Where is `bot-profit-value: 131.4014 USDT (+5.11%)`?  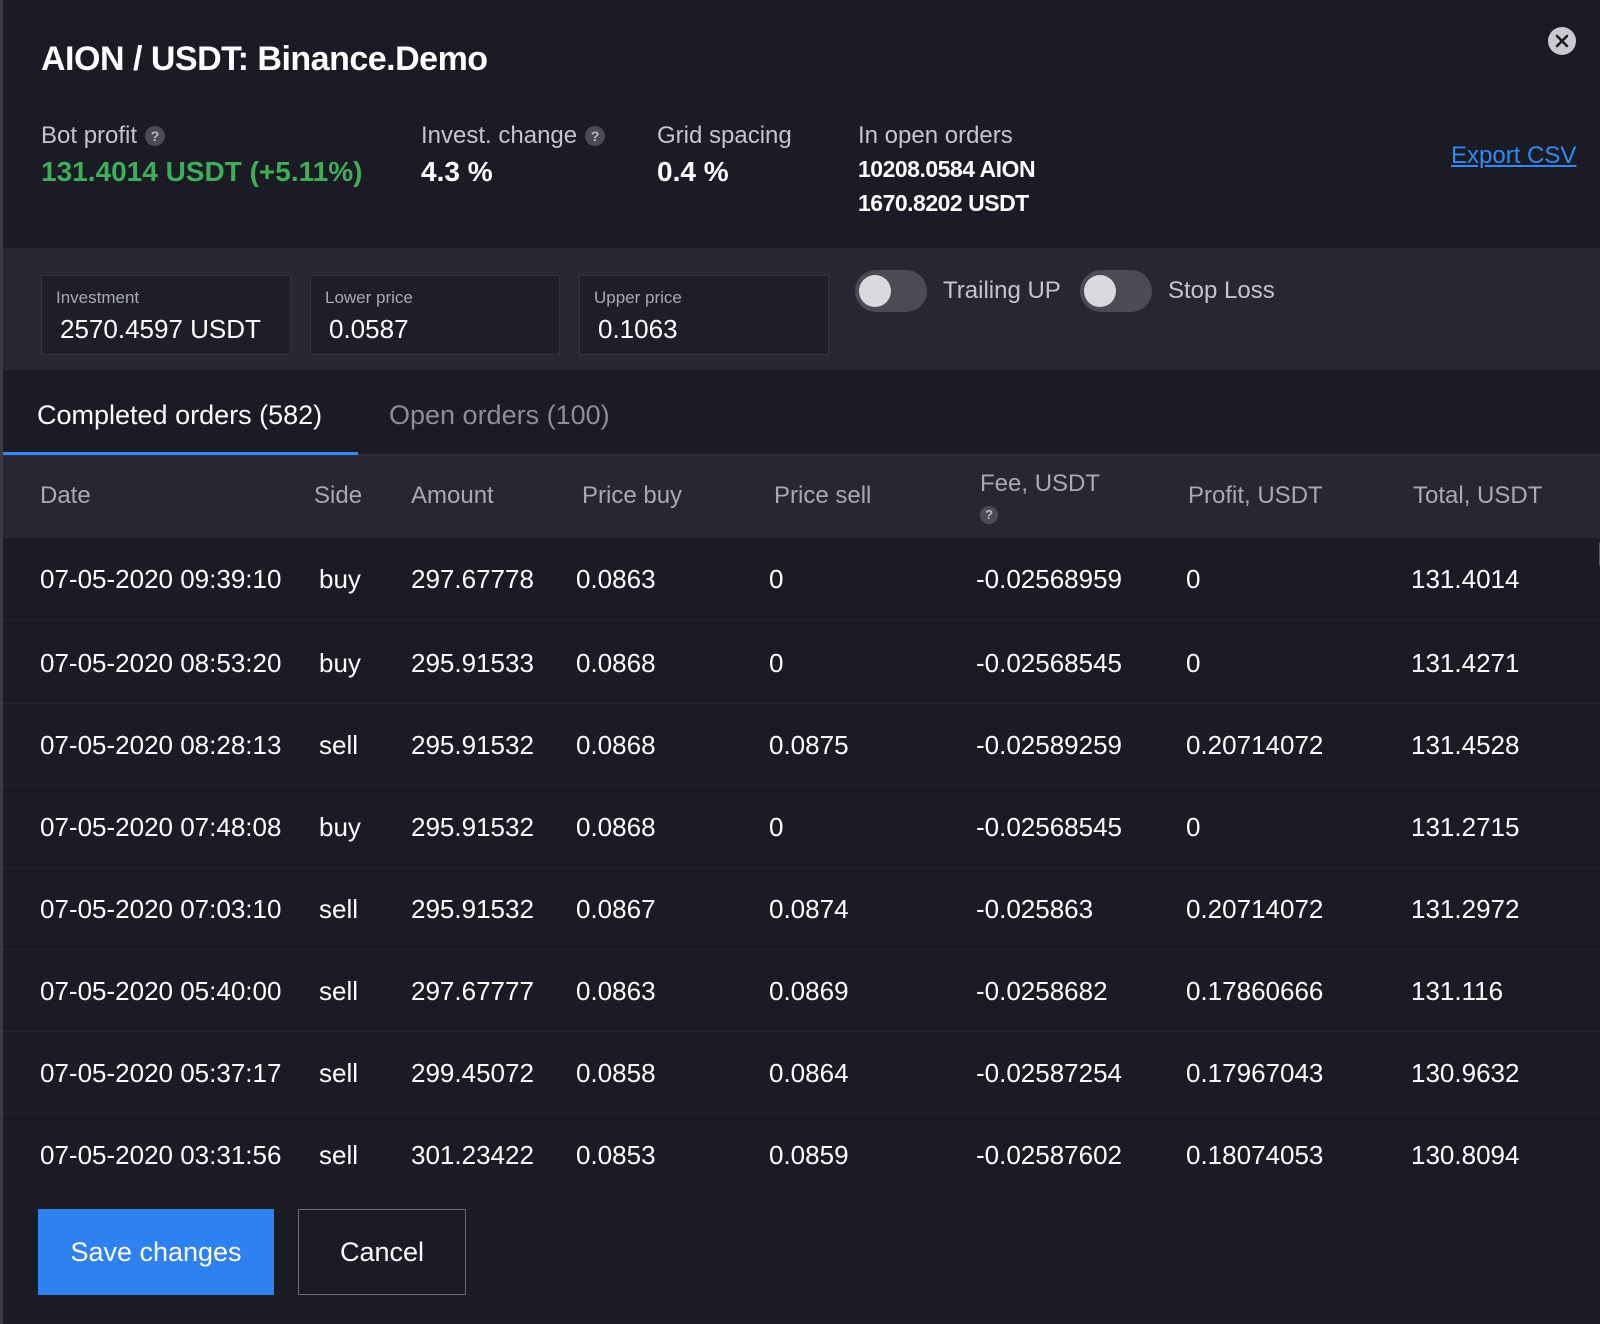
bot-profit-value: 131.4014 USDT (+5.11%) is located at coordinates (202, 171).